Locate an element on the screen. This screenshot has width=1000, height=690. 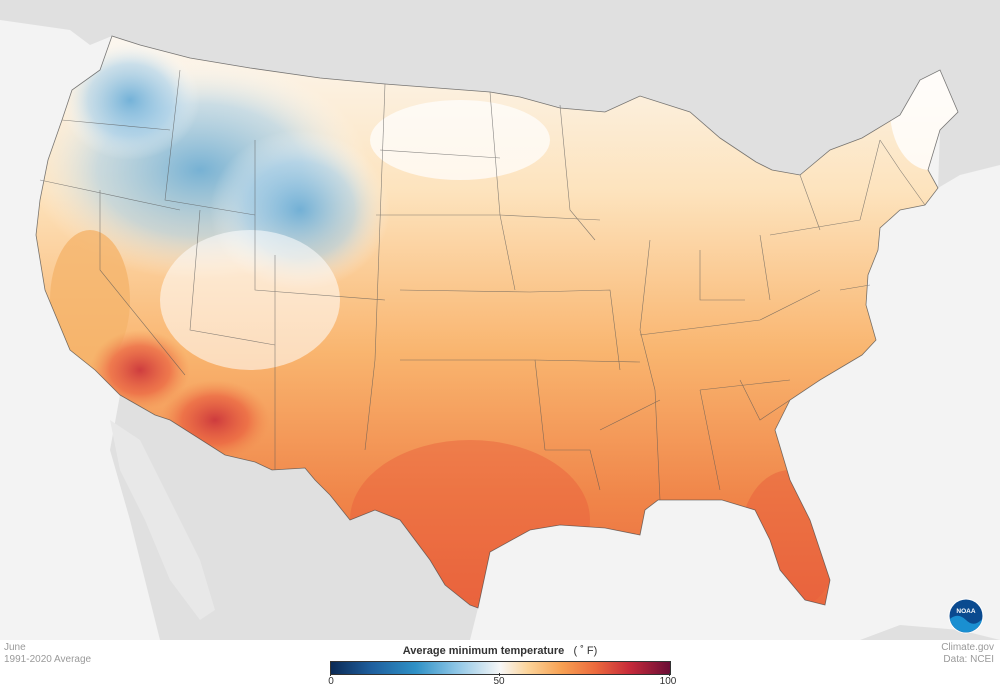
data-source-credit: Data: NCEI is located at coordinates (968, 659).